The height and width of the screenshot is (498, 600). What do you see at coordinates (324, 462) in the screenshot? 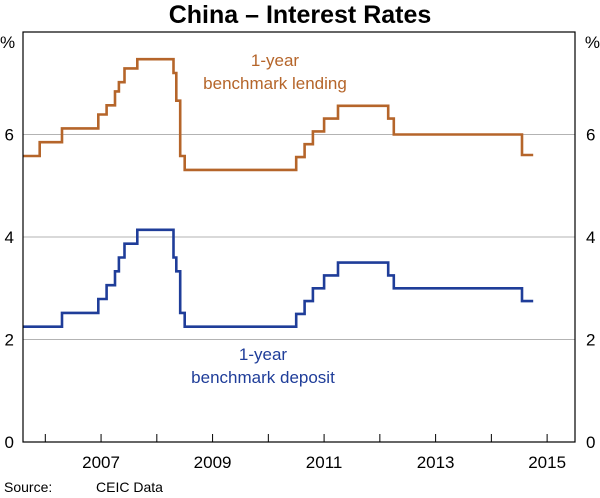
I see `x-tick-label-2011: 2011` at bounding box center [324, 462].